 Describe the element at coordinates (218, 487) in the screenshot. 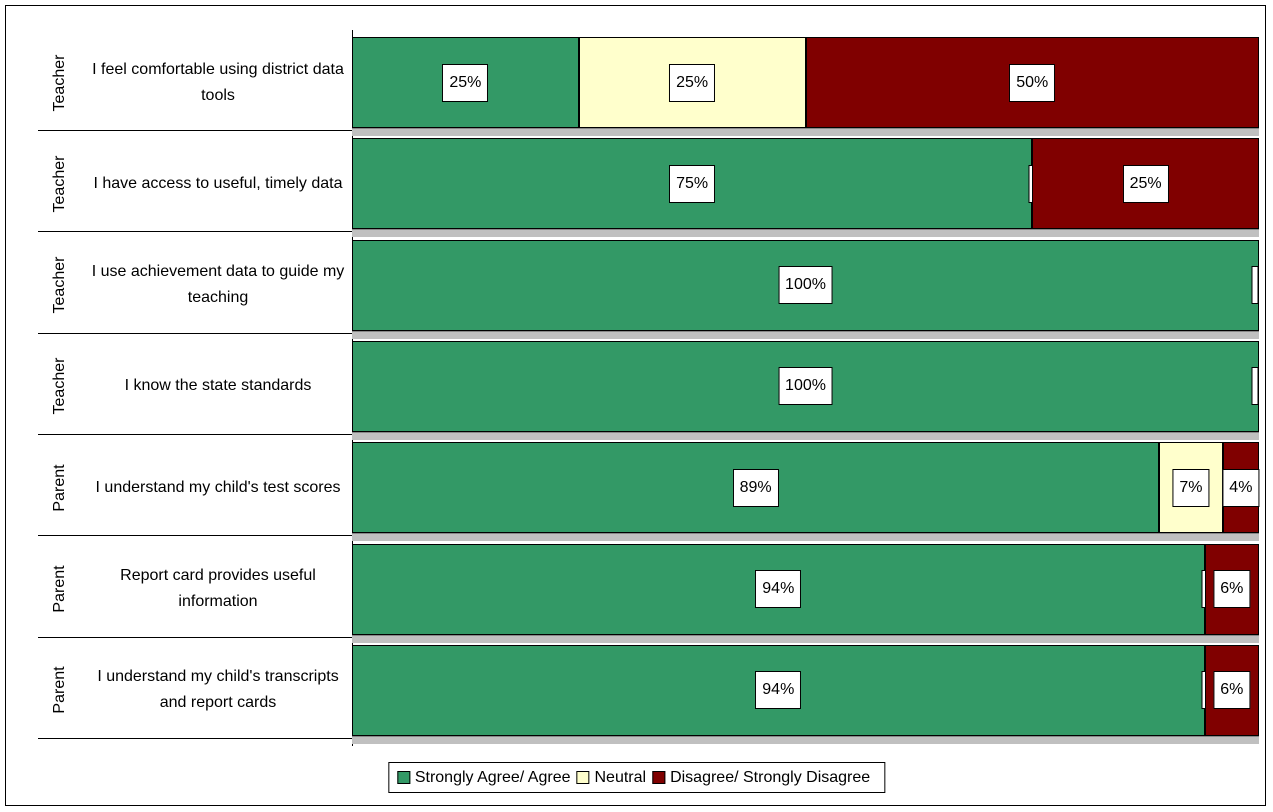

I see `category-label: I understand my child's test scores` at that location.